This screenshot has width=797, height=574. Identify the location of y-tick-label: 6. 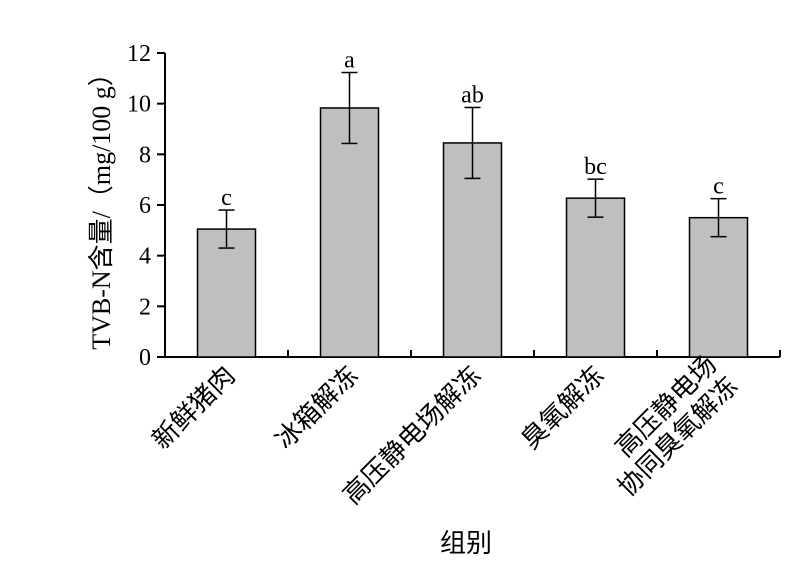
(145, 206).